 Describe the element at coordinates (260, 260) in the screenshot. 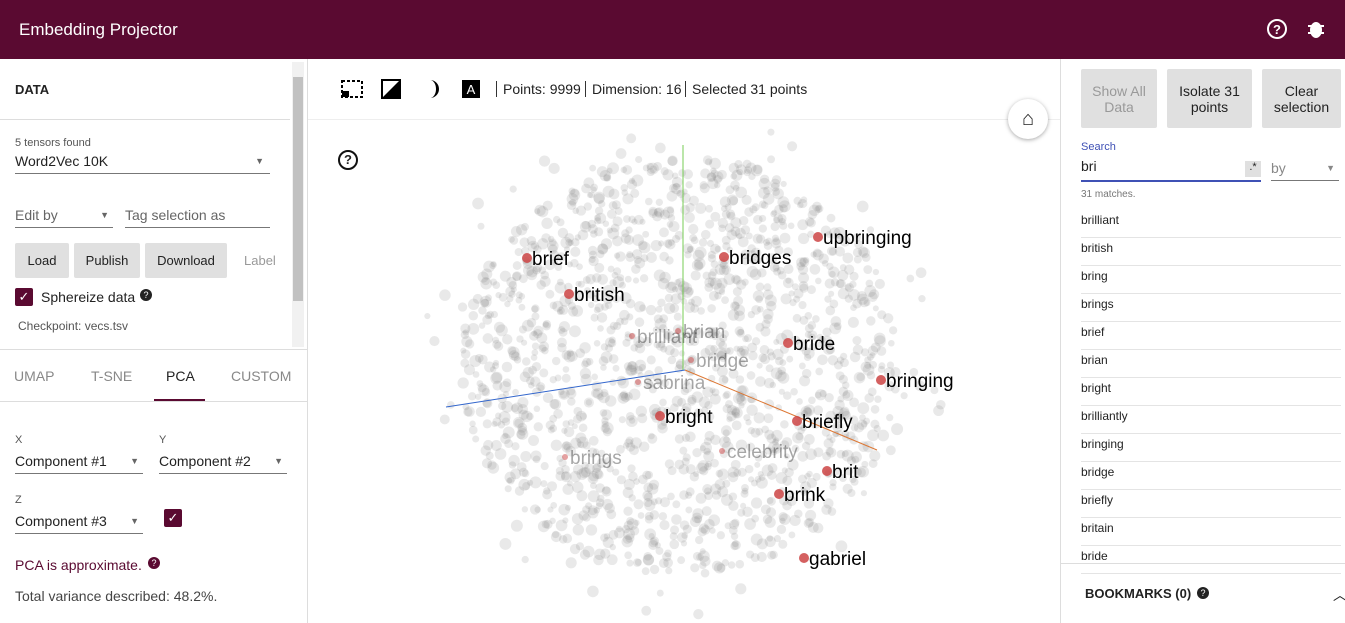

I see `label-button: Label` at that location.